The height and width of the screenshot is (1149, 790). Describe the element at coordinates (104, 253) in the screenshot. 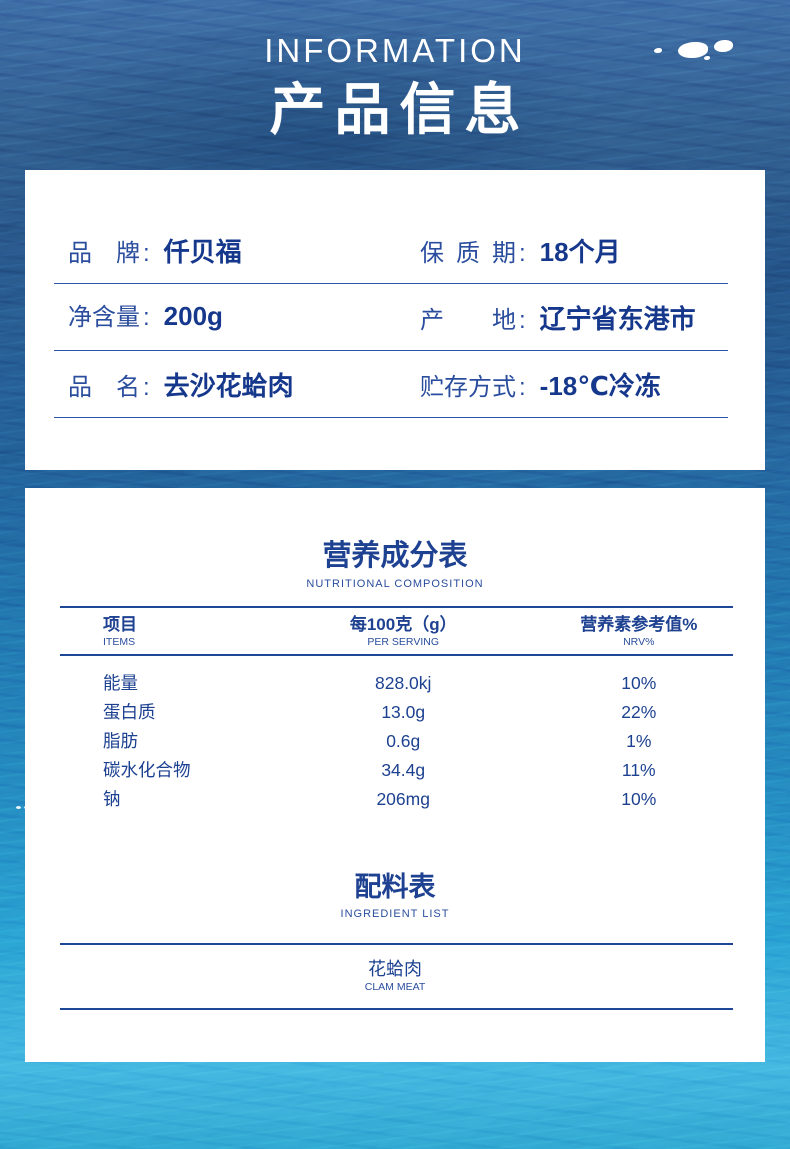

I see `brand-label: 品牌` at that location.